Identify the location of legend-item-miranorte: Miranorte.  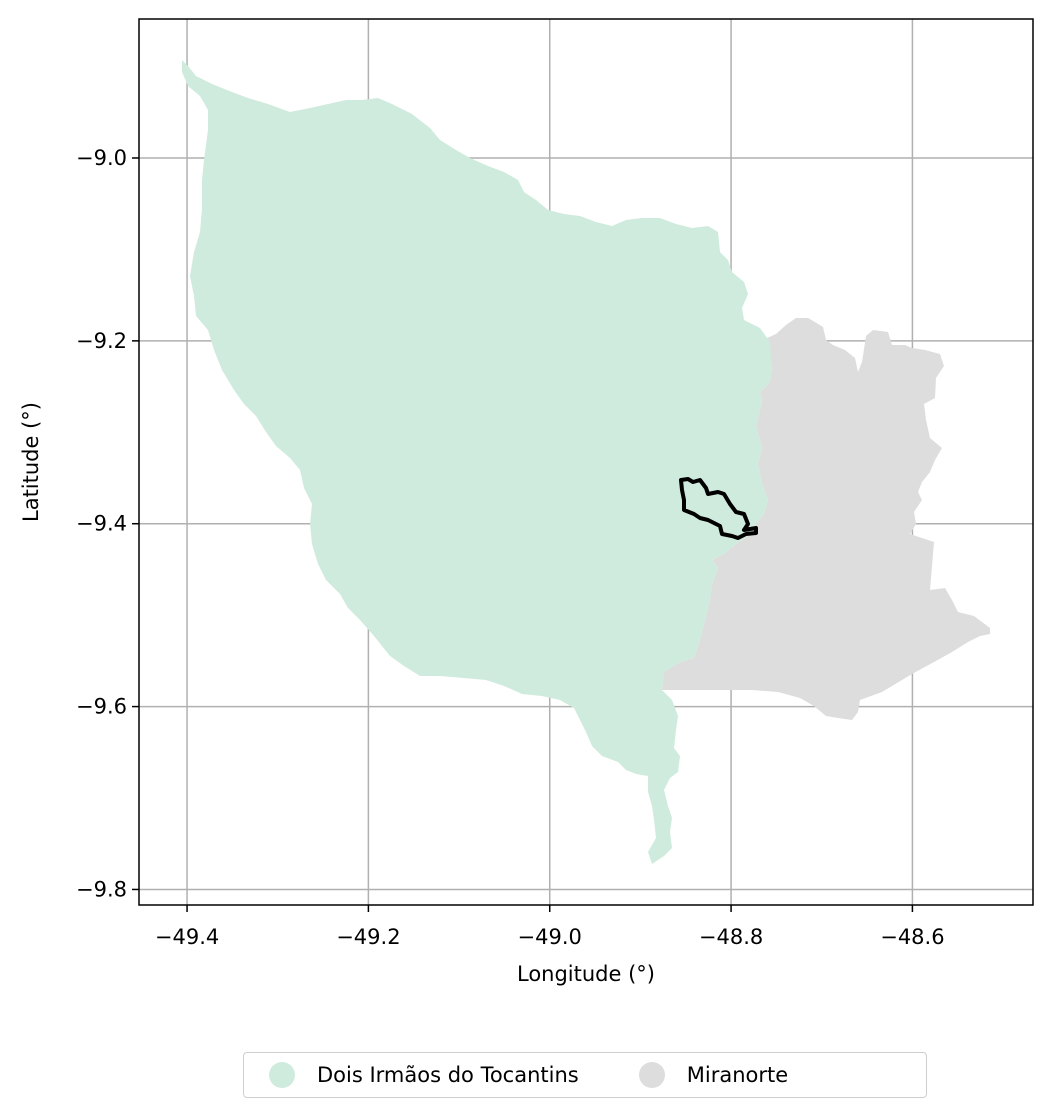
(713, 1075).